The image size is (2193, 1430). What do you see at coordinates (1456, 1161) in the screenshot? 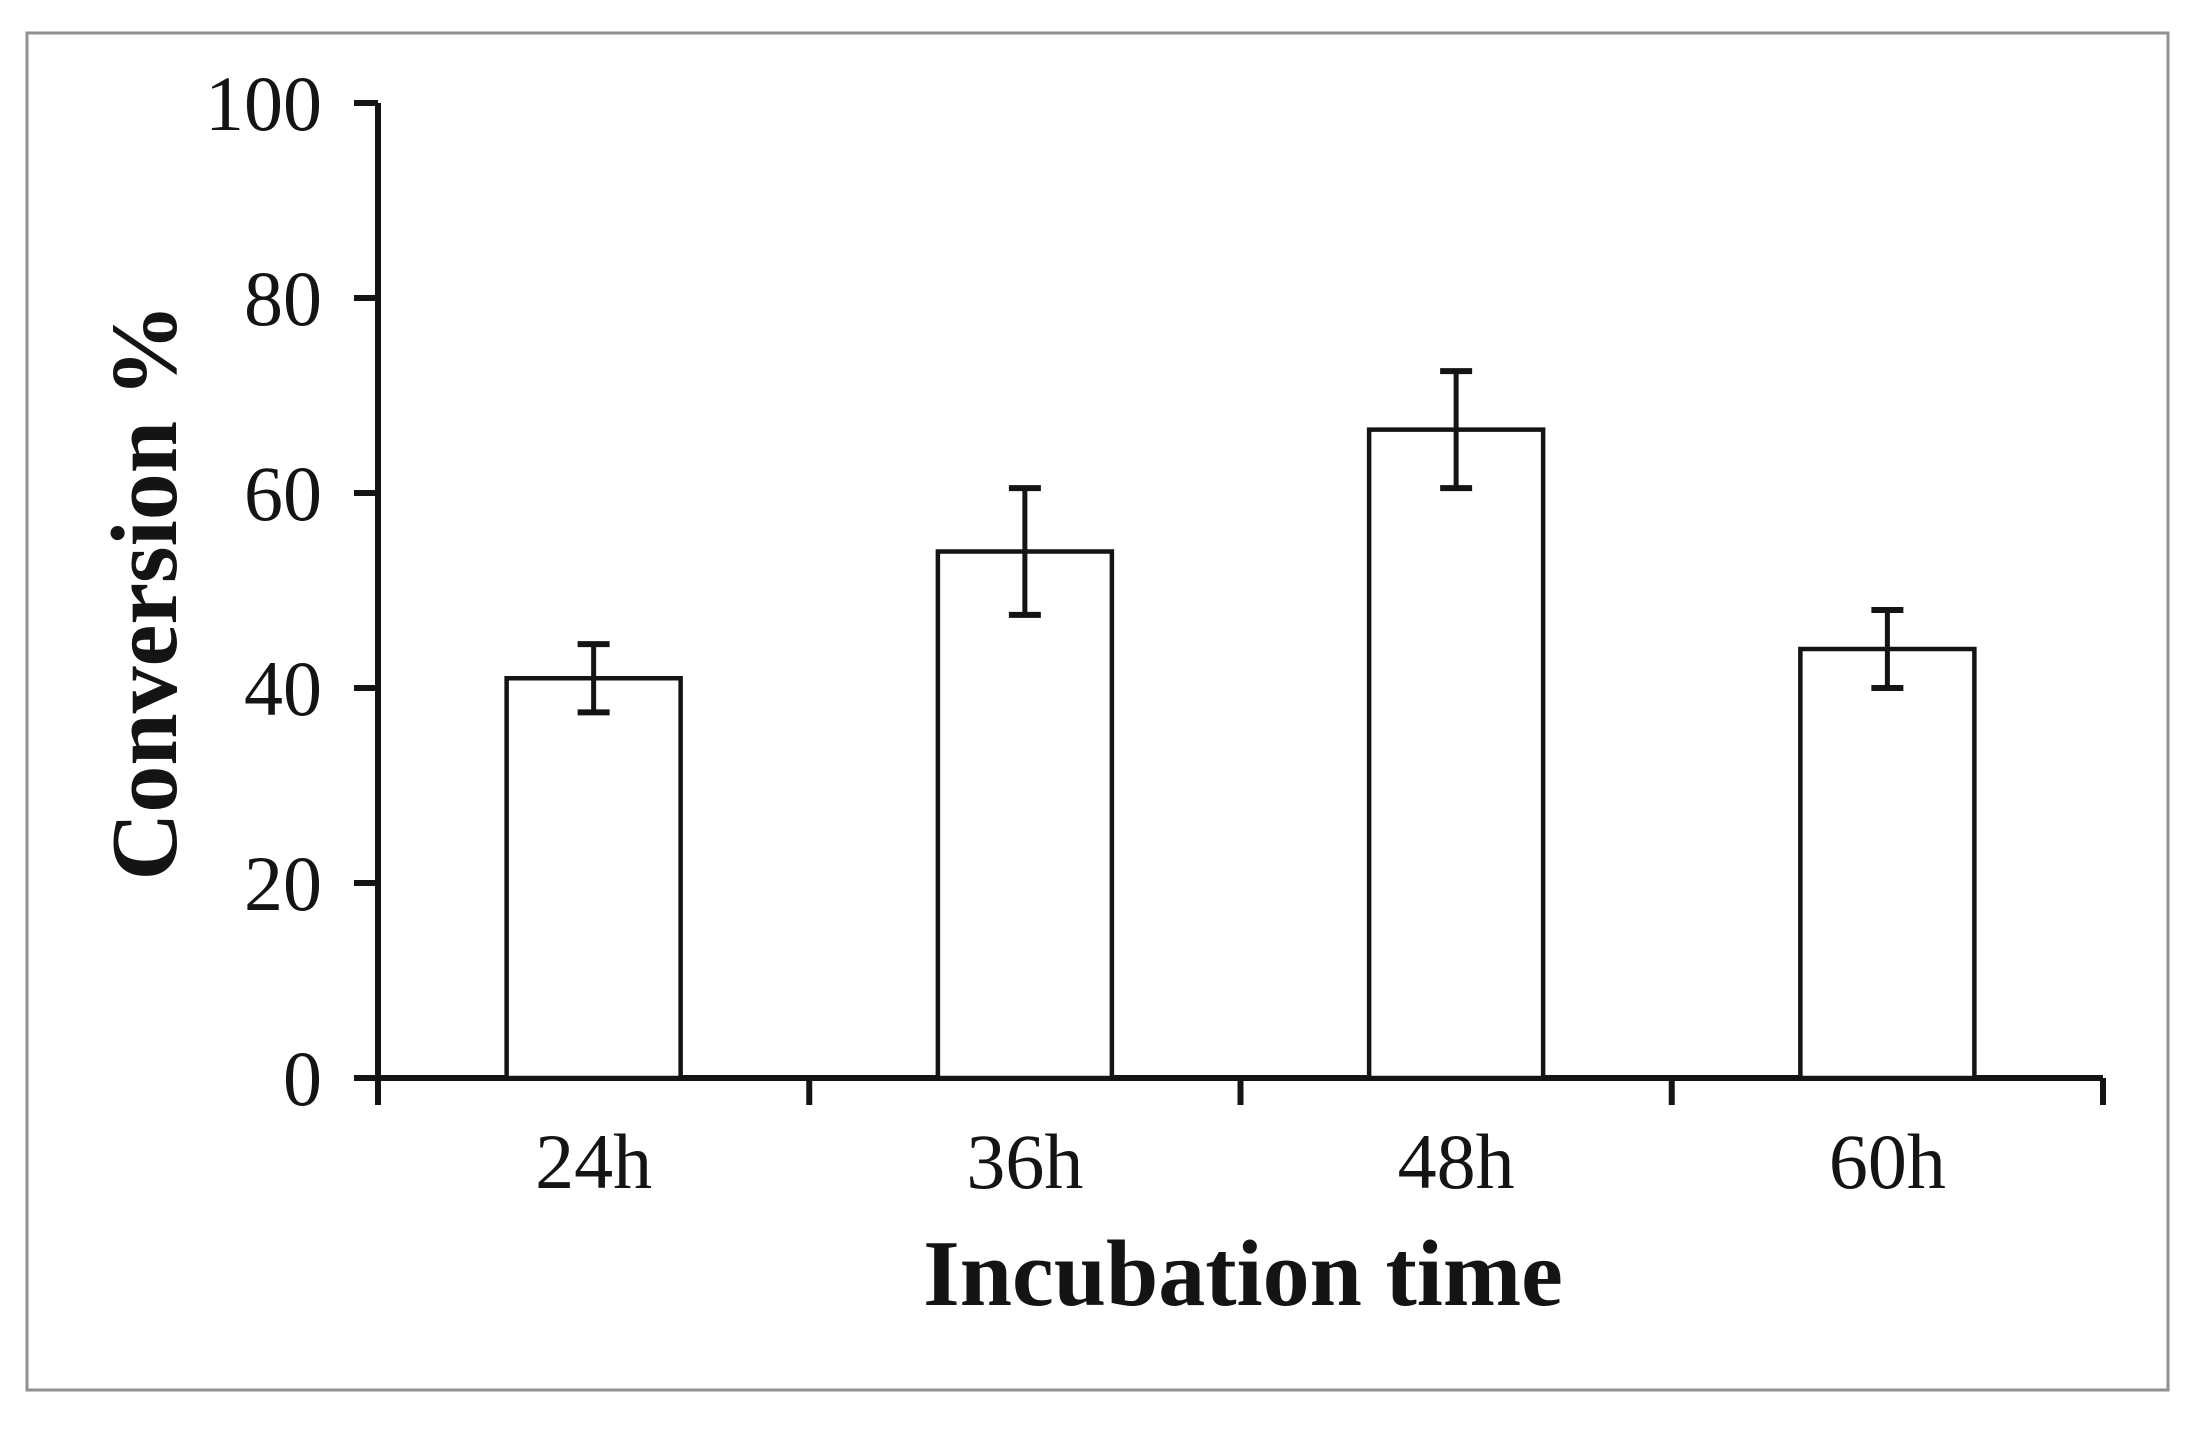
I see `x-category-label: 48h` at bounding box center [1456, 1161].